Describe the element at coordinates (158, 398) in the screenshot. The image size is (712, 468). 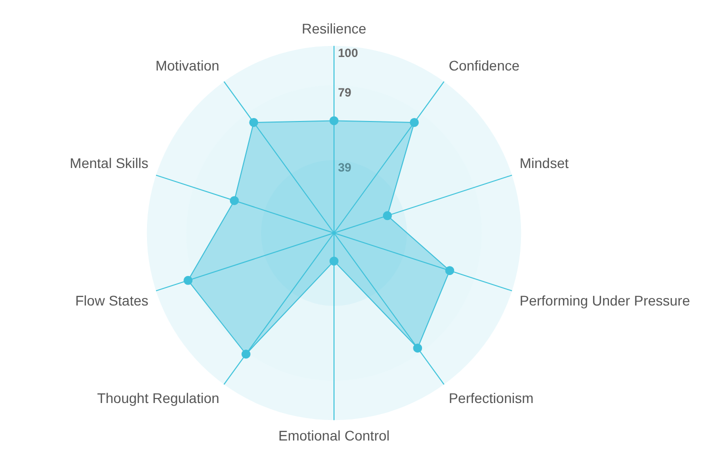
I see `spoke-label: Thought Regulation` at that location.